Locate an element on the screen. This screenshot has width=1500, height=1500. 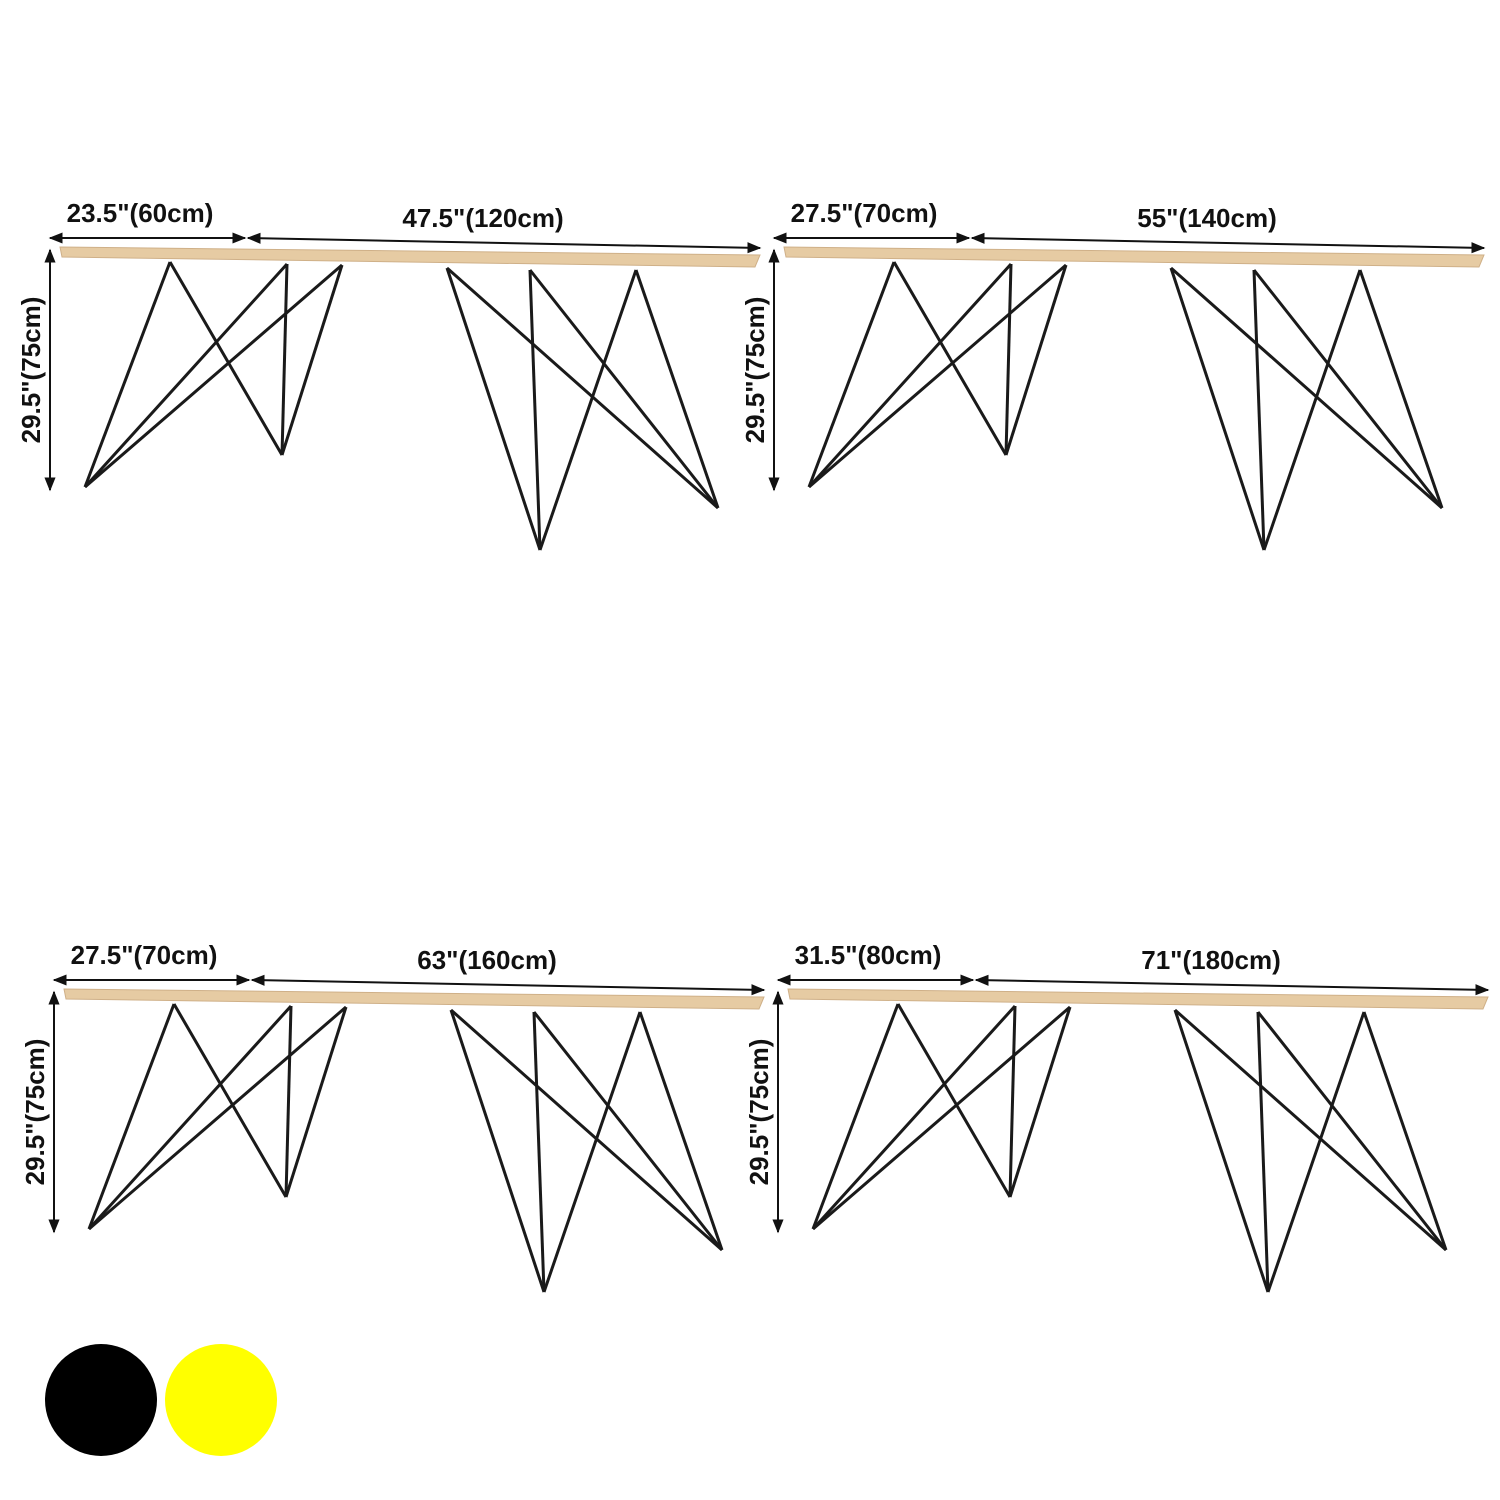
width-label: 71"(180cm) is located at coordinates (1211, 960).